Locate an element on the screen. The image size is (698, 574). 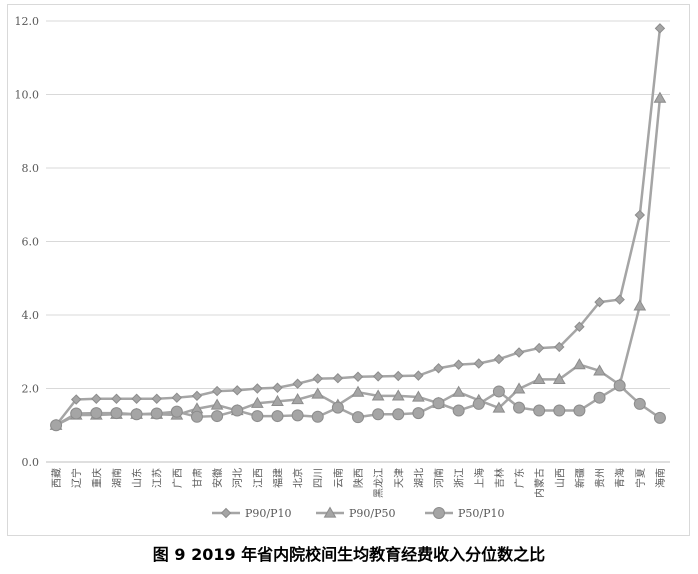
x-tick-label: 湖北 is located at coordinates (419, 478).